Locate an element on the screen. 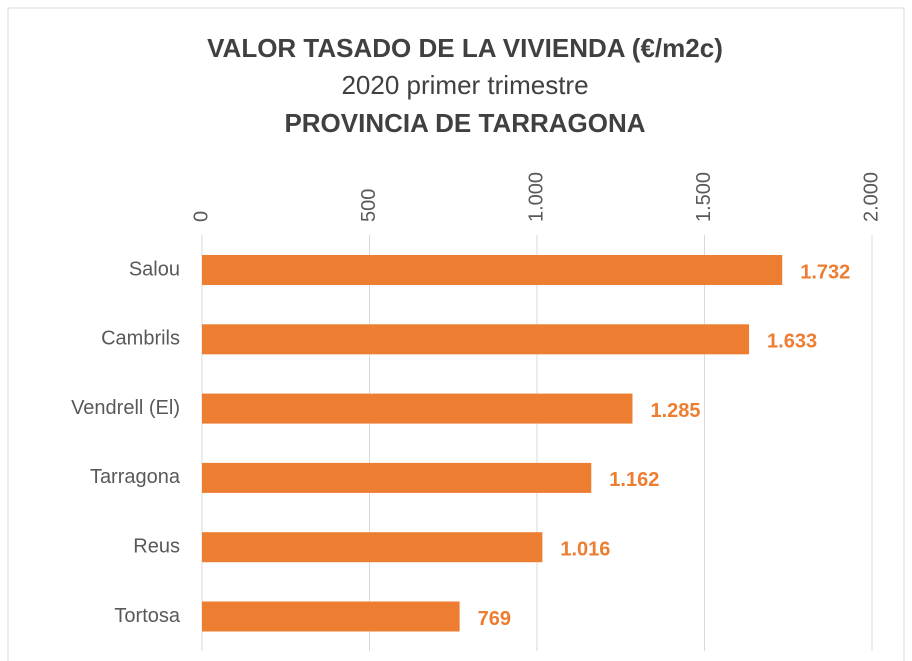  chart-title: VALOR TASADO DE LA VIVIENDA (€/m2c) is located at coordinates (465, 48).